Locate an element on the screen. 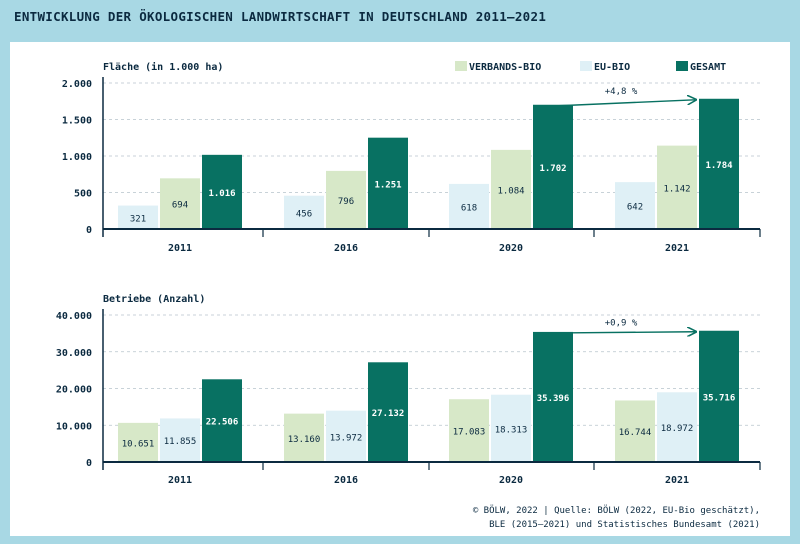 Image resolution: width=800 pixels, height=544 pixels. bar-value-label: 18.972 is located at coordinates (677, 429).